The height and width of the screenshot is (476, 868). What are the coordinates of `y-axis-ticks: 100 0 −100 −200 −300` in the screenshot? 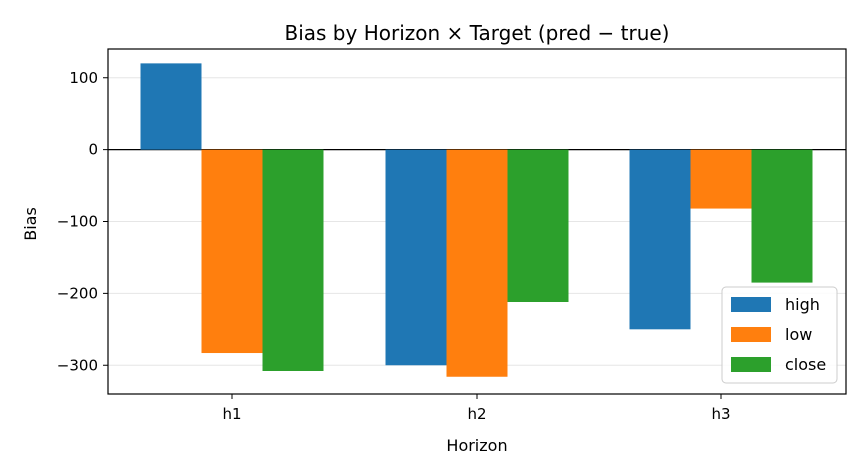 It's located at (82, 221).